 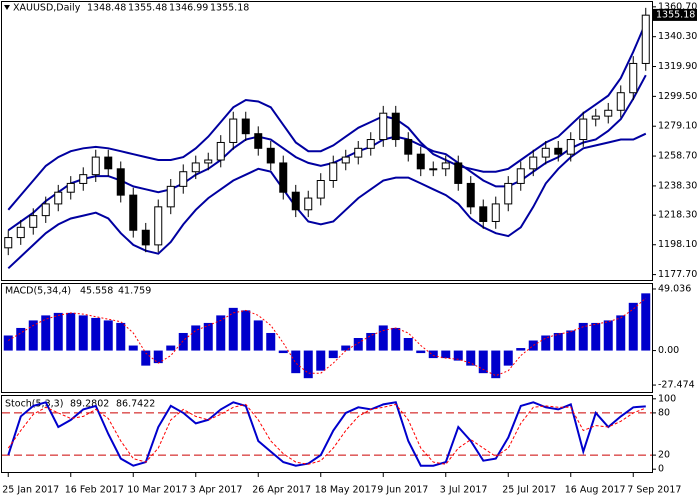 I want to click on stoch-main, so click(x=326, y=434).